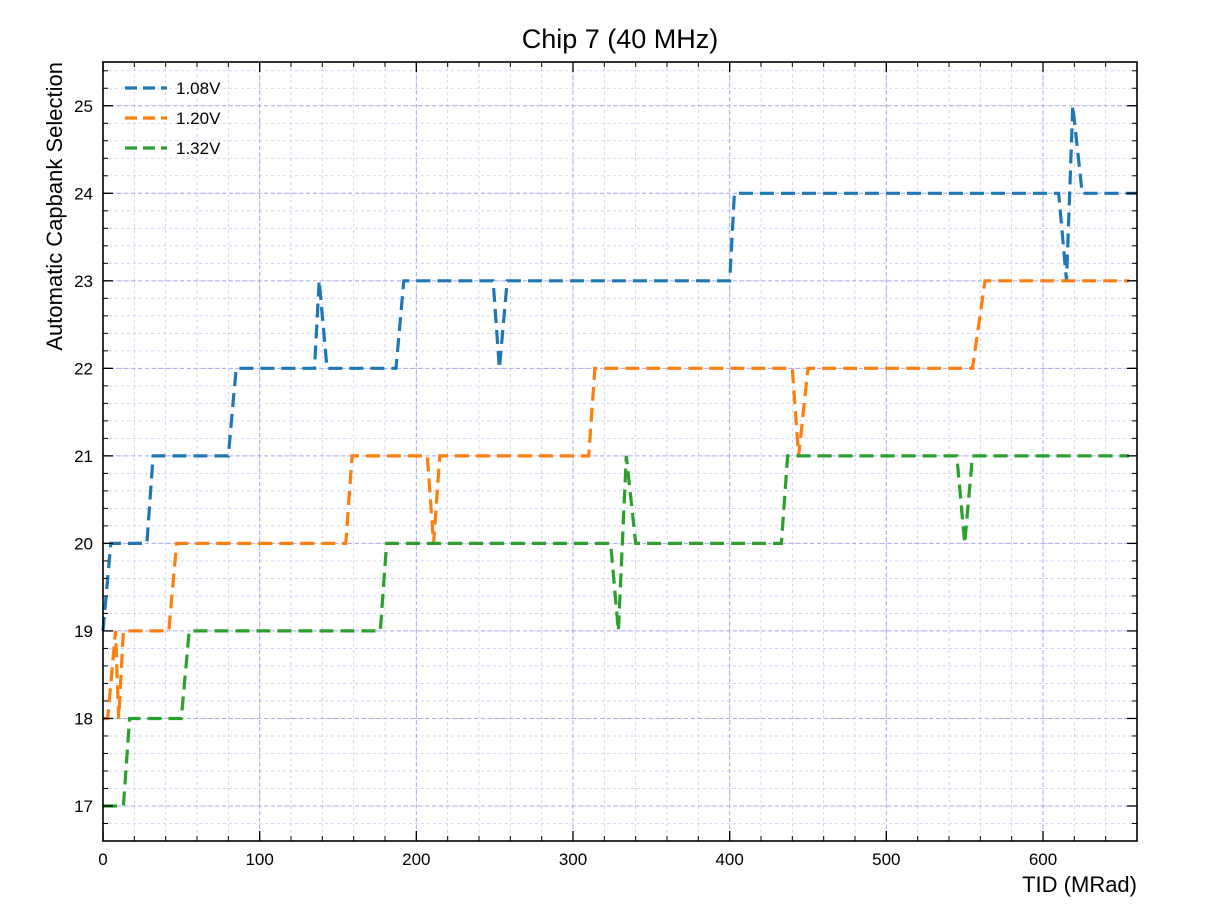  I want to click on y-tick-label: 18, so click(83, 718).